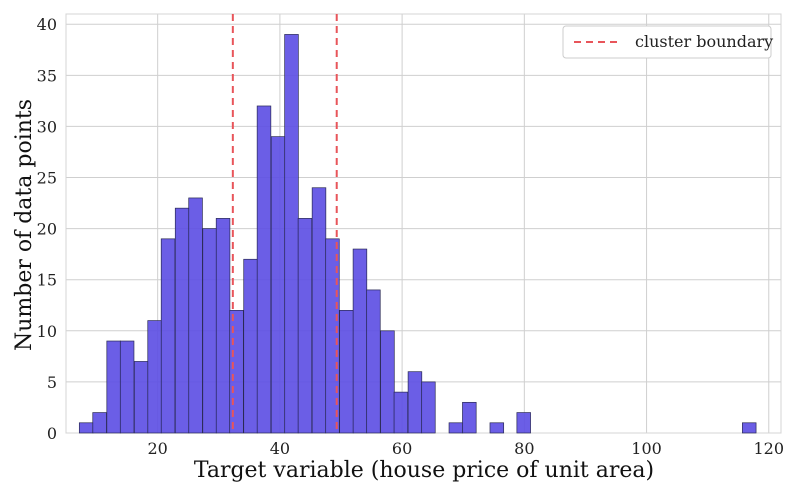 The height and width of the screenshot is (498, 797). I want to click on y-tick-label: 35, so click(47, 75).